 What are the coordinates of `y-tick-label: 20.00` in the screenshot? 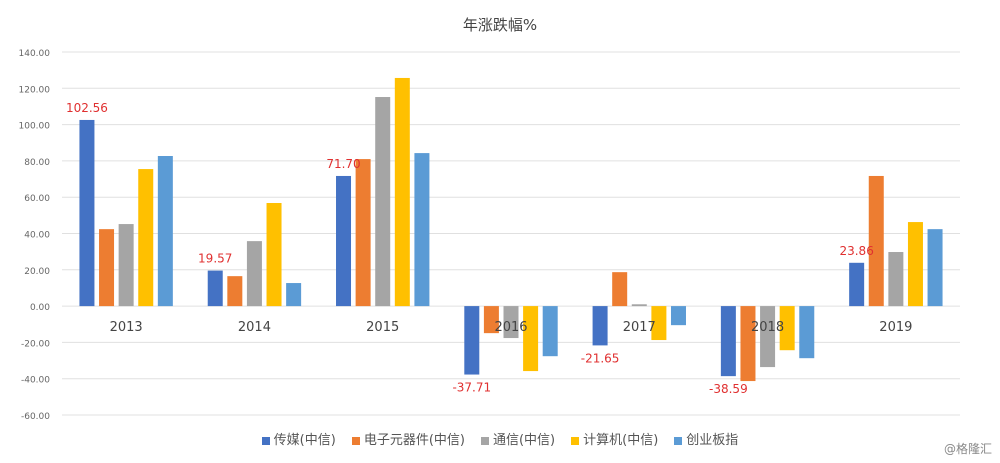 It's located at (37, 272).